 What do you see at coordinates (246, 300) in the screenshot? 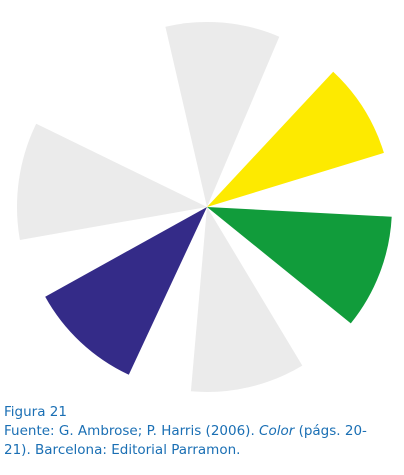
I see `segment-bottom` at bounding box center [246, 300].